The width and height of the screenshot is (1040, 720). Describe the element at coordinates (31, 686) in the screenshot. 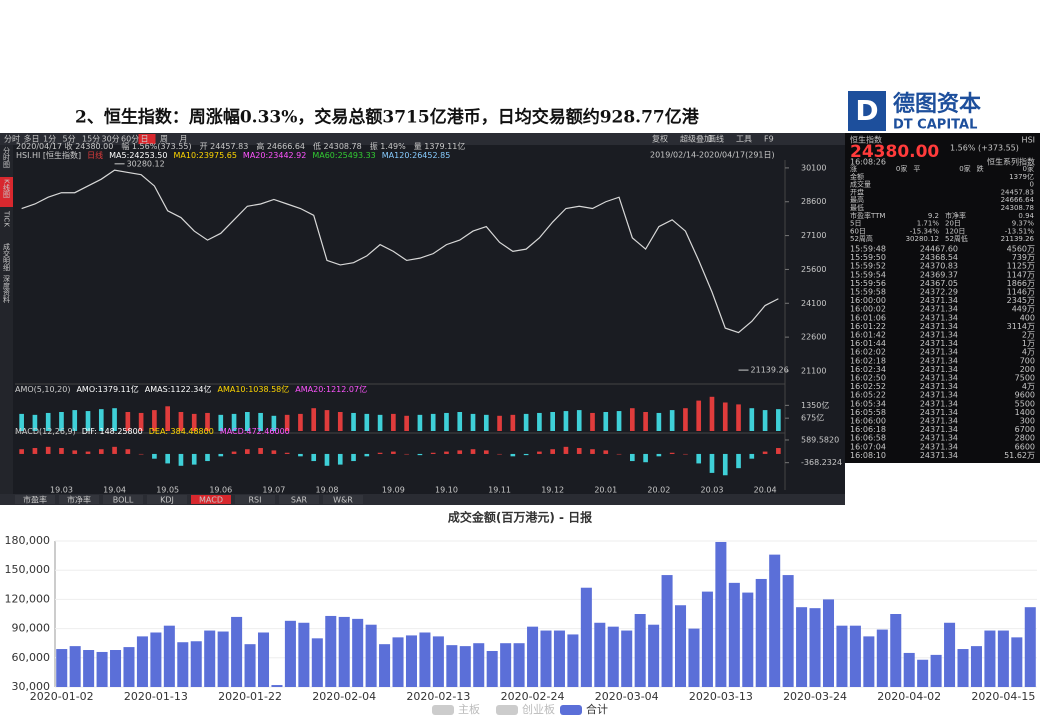

I see `y-tick-label: 30,000` at that location.